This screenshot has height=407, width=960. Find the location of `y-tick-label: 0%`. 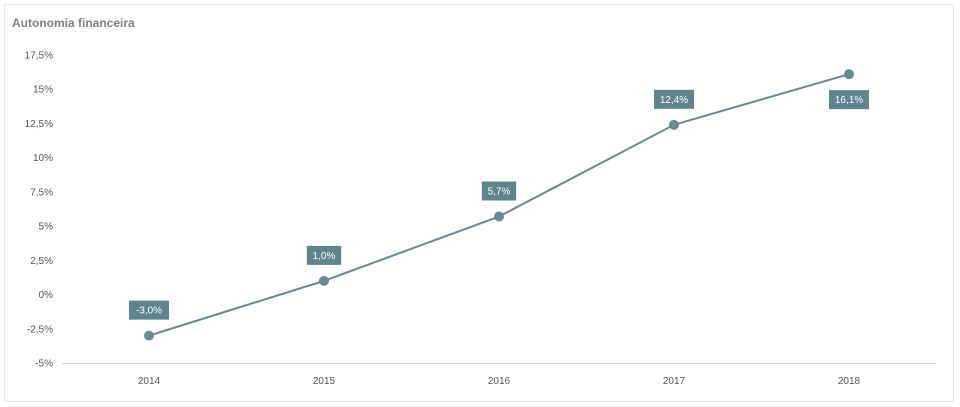

y-tick-label: 0% is located at coordinates (46, 295).